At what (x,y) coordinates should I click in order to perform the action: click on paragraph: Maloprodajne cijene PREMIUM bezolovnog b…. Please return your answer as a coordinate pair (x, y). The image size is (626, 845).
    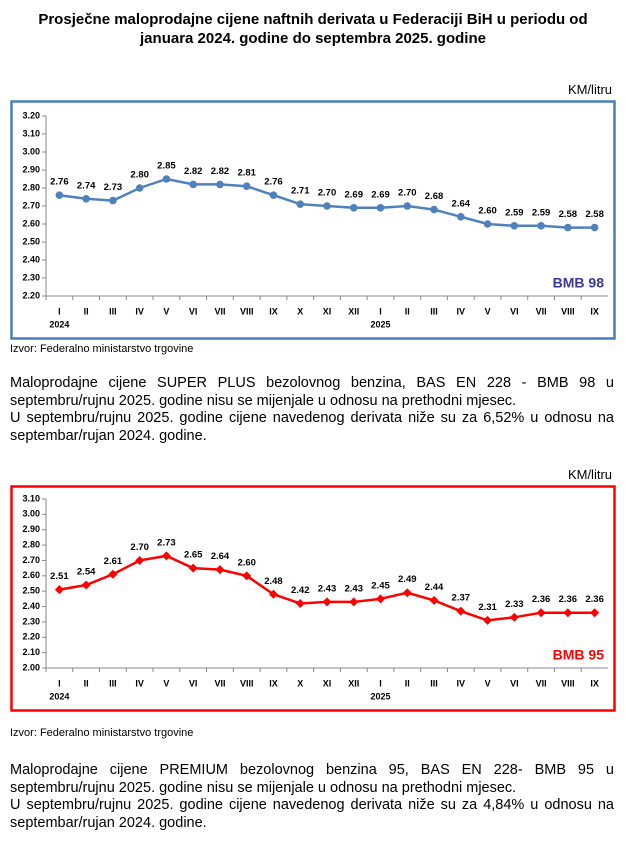
    Looking at the image, I should click on (312, 797).